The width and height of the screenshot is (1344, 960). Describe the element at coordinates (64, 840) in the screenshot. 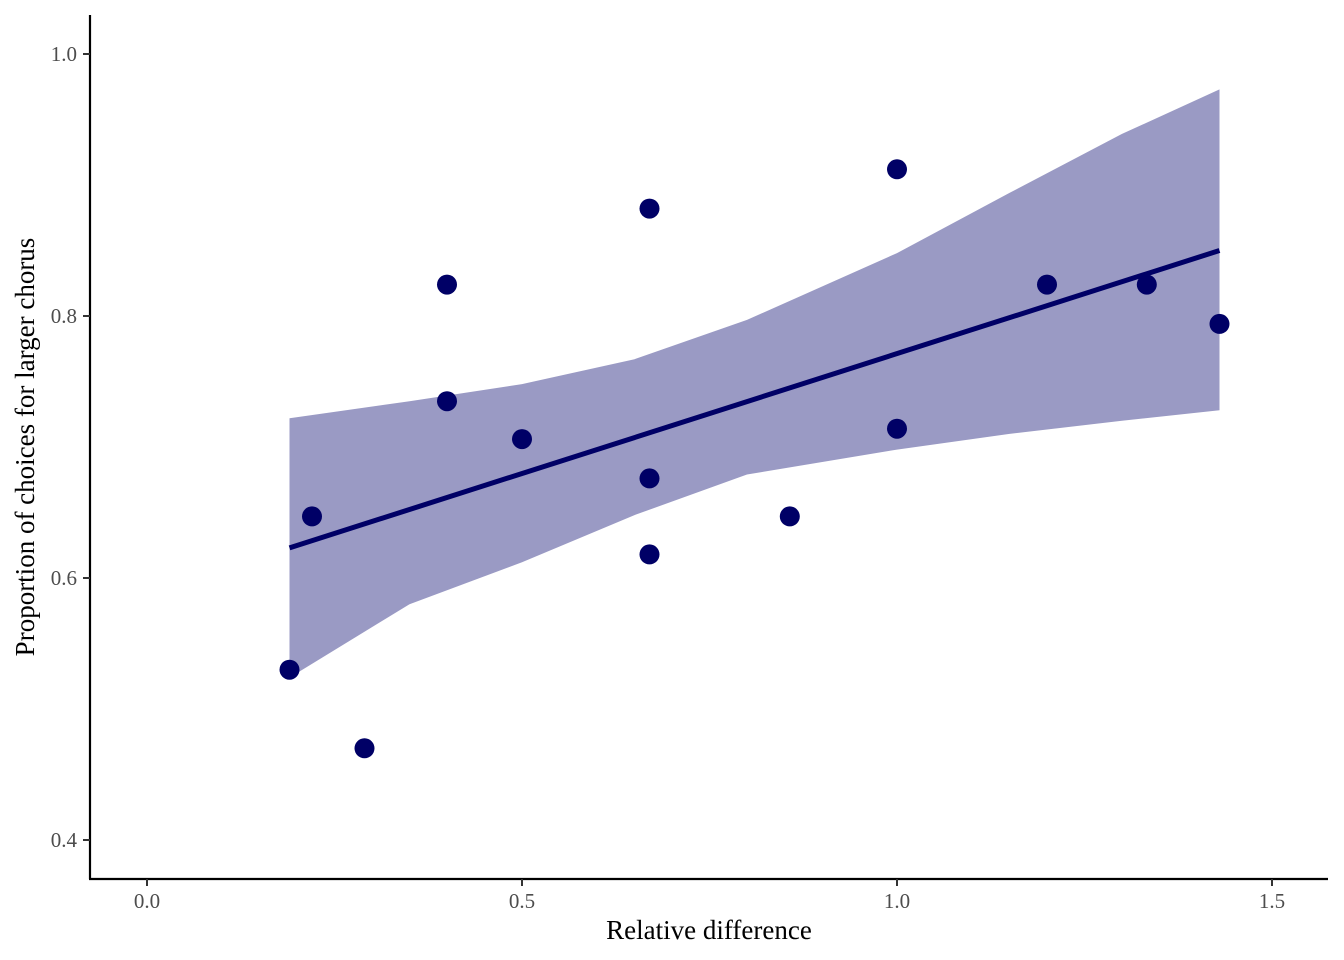

I see `y-tick-label: 0.4` at that location.